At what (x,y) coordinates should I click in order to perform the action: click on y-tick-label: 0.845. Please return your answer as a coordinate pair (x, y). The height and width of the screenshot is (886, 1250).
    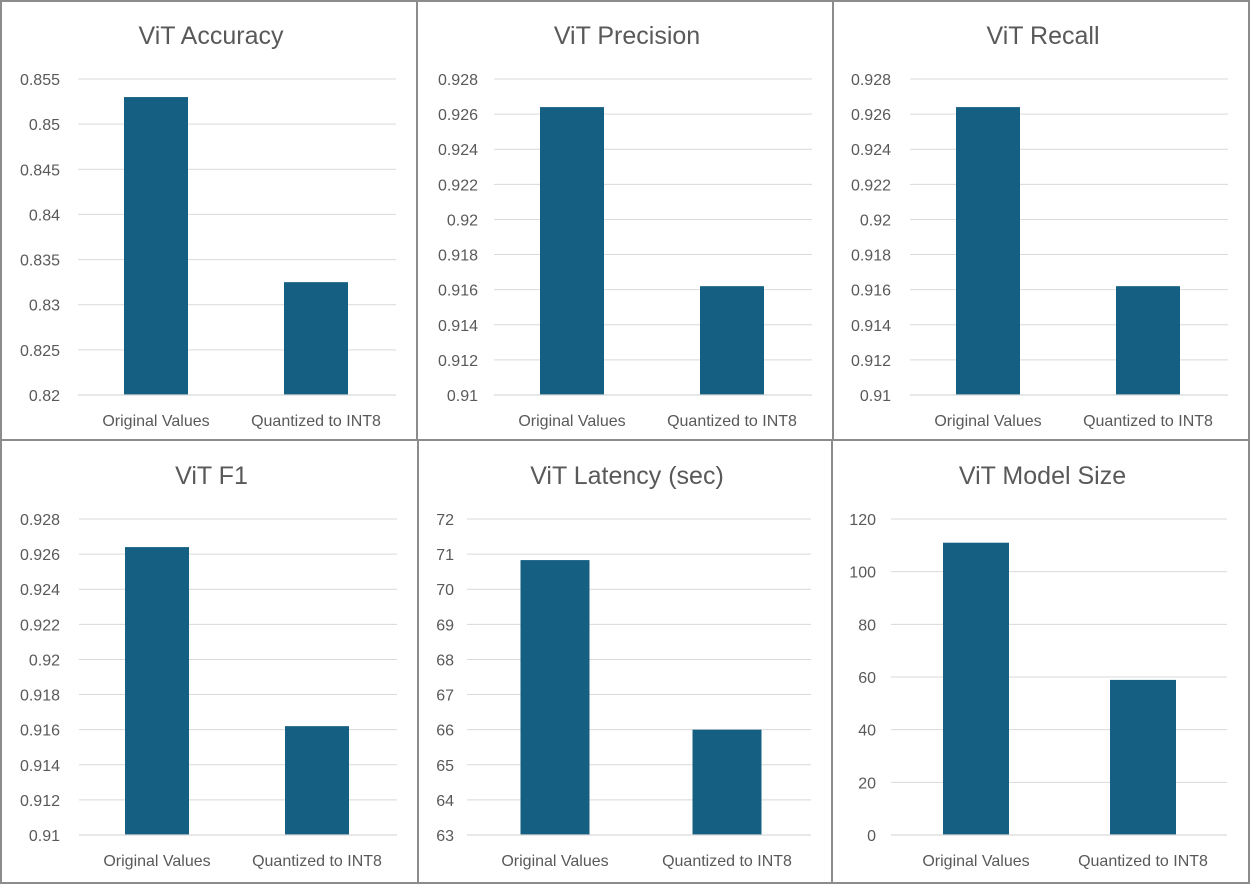
    Looking at the image, I should click on (40, 170).